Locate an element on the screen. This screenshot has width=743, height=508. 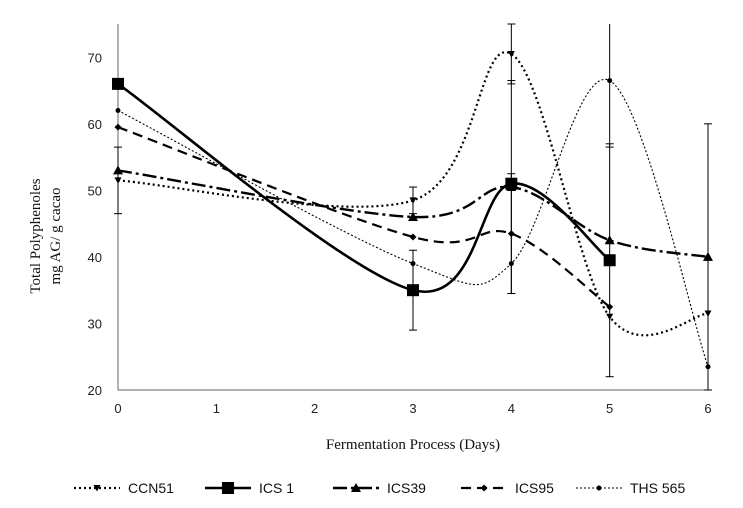
y-axis-title-line-1: Total Polyphenoles is located at coordinates (36, 235).